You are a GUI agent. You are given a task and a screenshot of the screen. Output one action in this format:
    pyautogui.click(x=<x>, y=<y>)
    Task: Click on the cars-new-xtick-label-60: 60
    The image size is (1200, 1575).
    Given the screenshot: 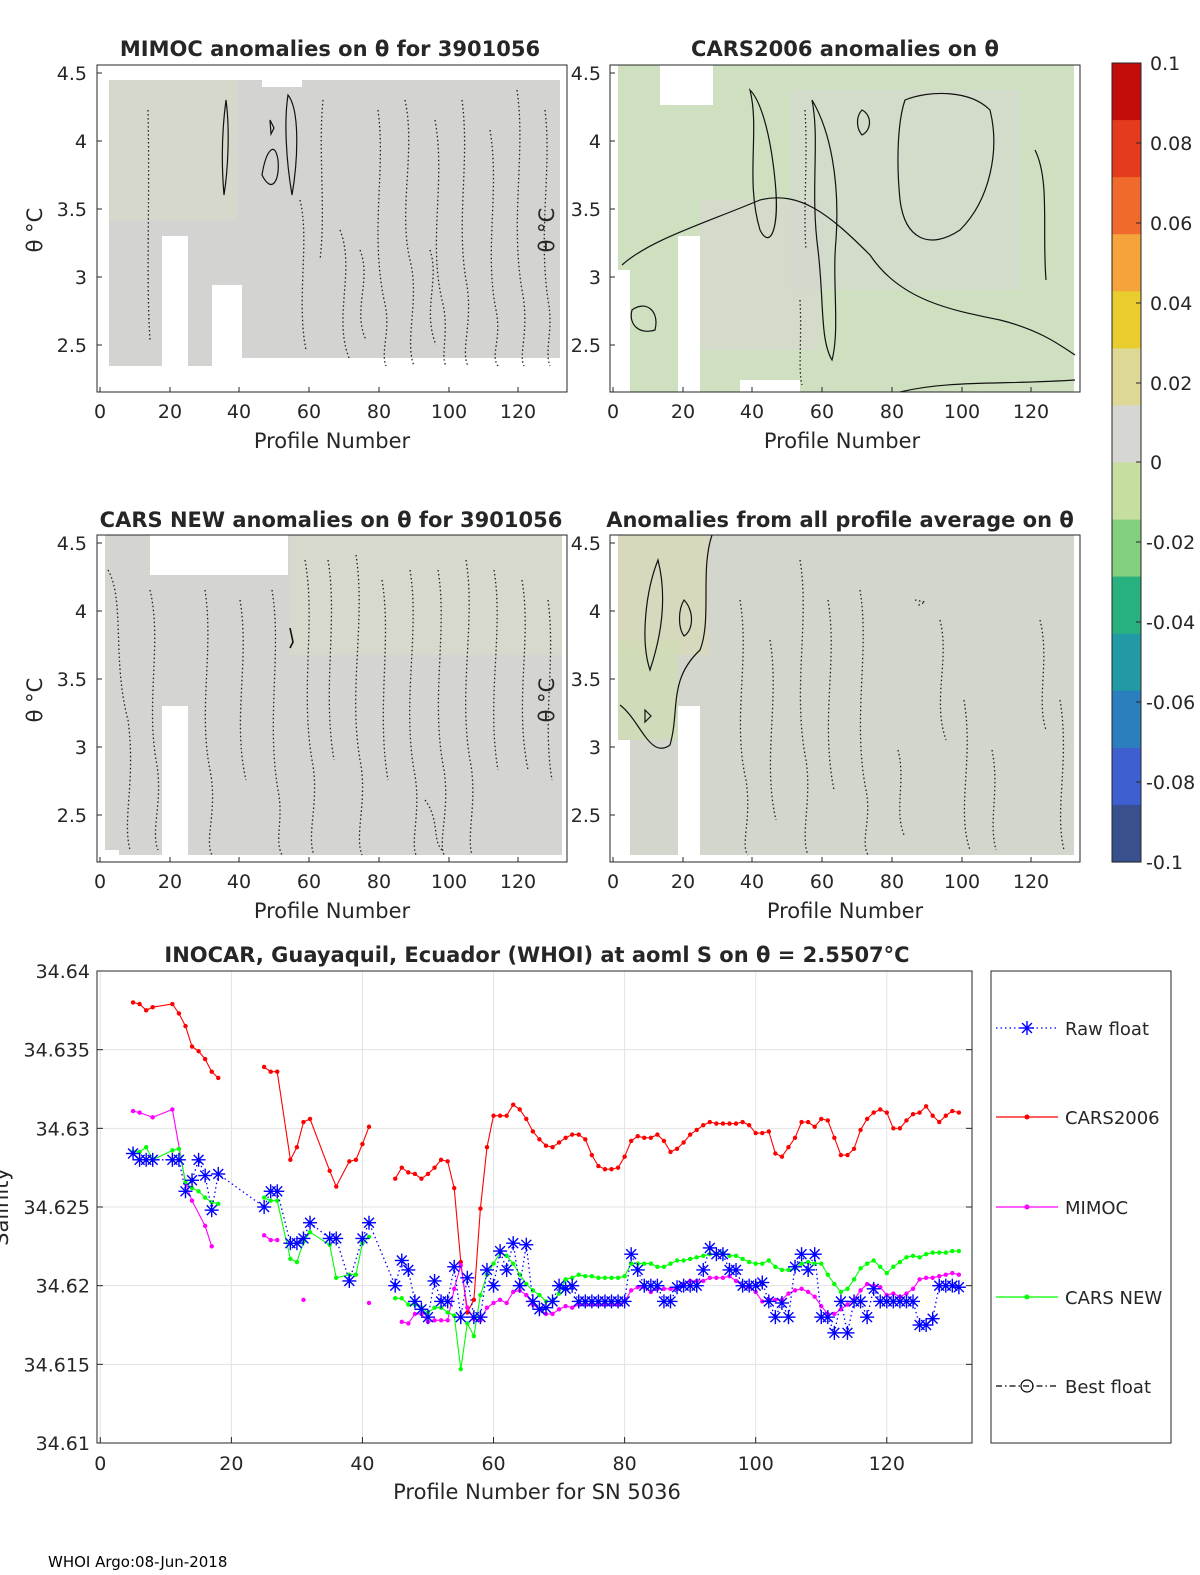 What is the action you would take?
    pyautogui.click(x=309, y=882)
    